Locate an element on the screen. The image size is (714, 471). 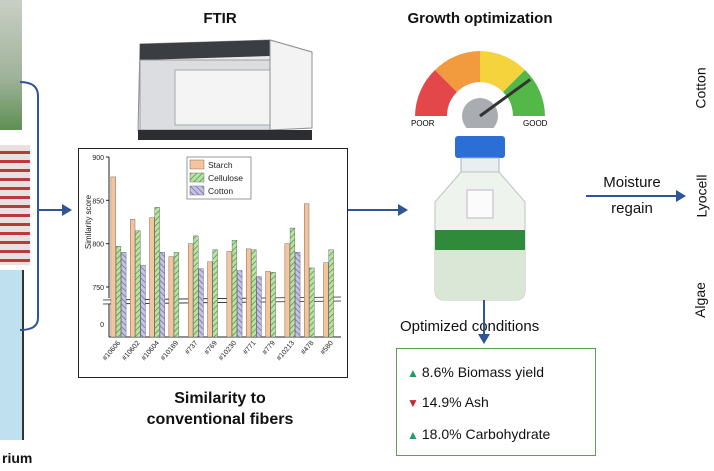
x-tick-label: #10230 is located at coordinates (228, 351).